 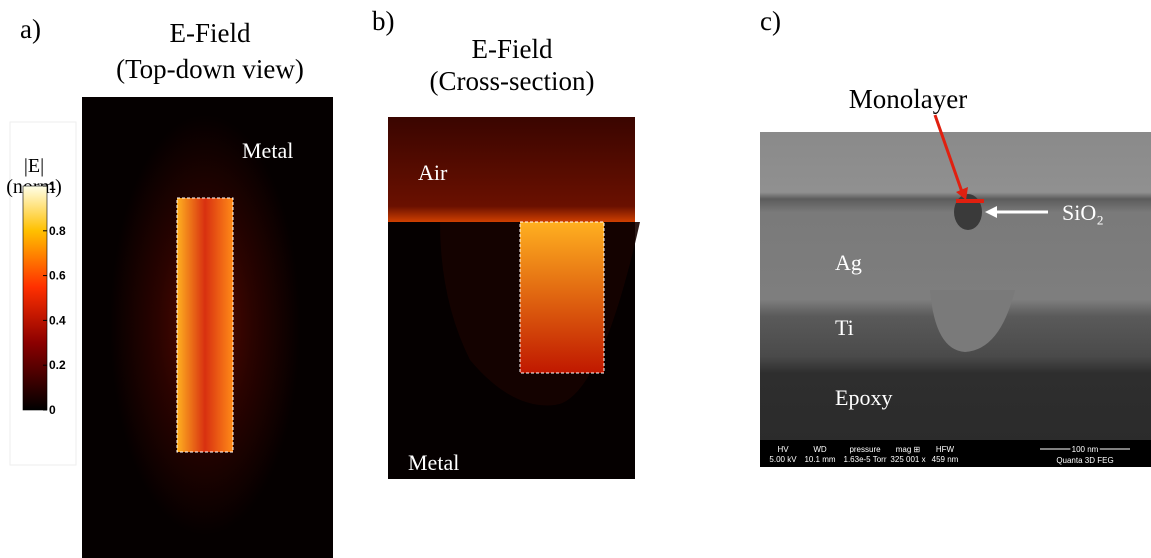 I want to click on info-bar, so click(x=955, y=453).